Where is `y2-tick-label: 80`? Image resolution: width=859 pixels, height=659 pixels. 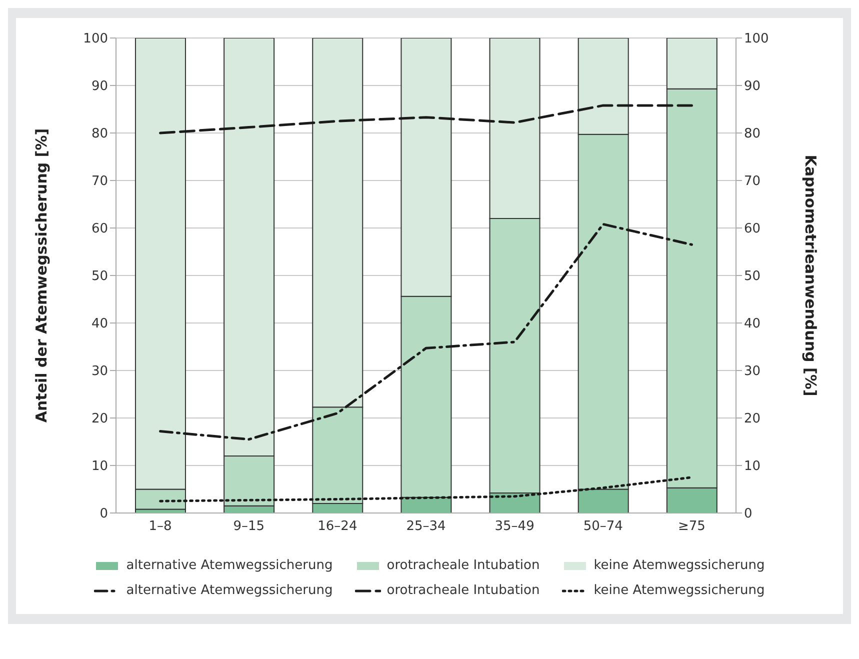 y2-tick-label: 80 is located at coordinates (752, 134).